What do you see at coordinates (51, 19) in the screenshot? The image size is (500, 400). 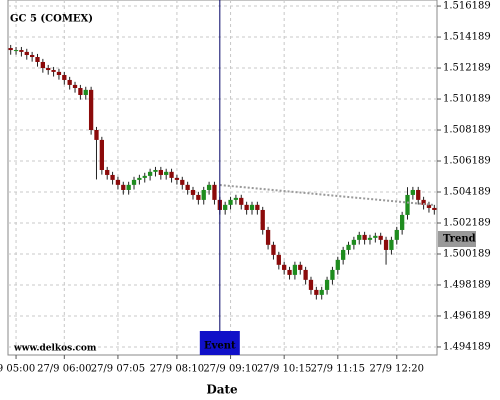 I see `chart-title: GC 5 (COMEX)` at bounding box center [51, 19].